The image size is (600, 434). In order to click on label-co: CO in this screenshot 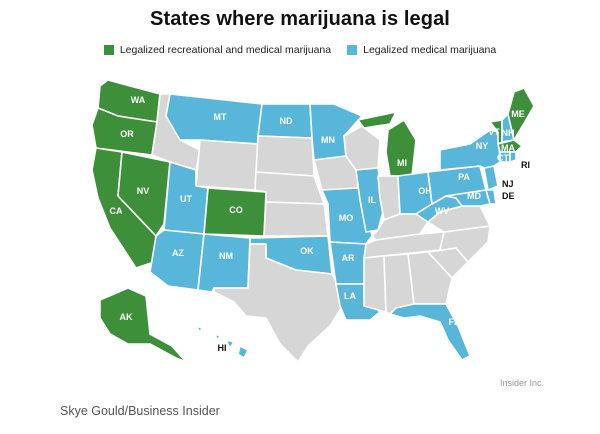, I will do `click(236, 210)`.